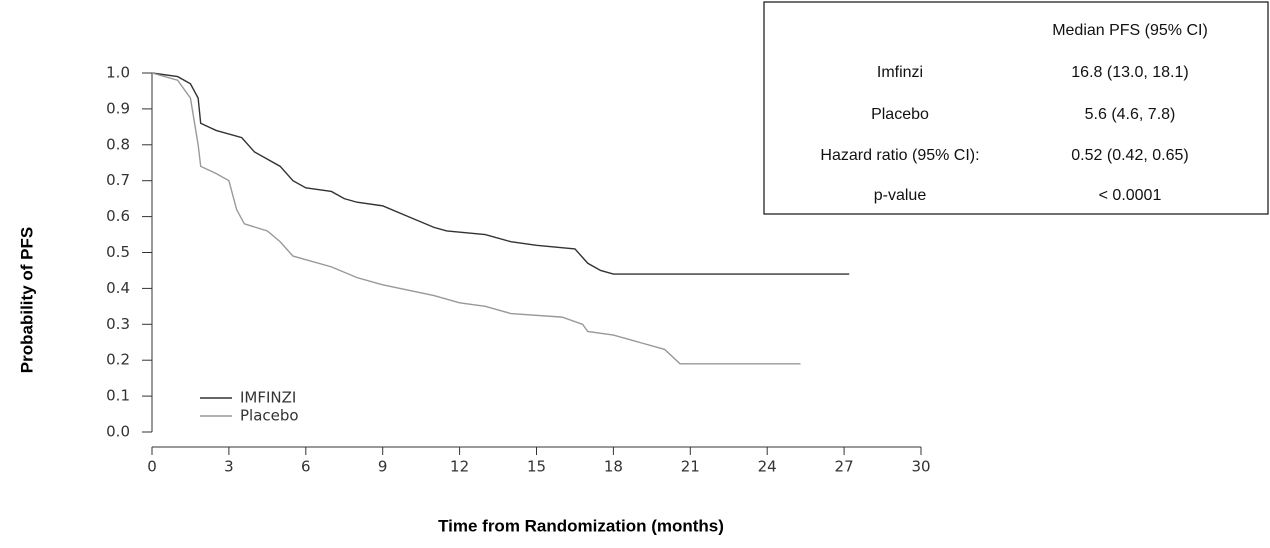 The width and height of the screenshot is (1270, 548). What do you see at coordinates (118, 288) in the screenshot?
I see `y-tick-label: 0.4` at bounding box center [118, 288].